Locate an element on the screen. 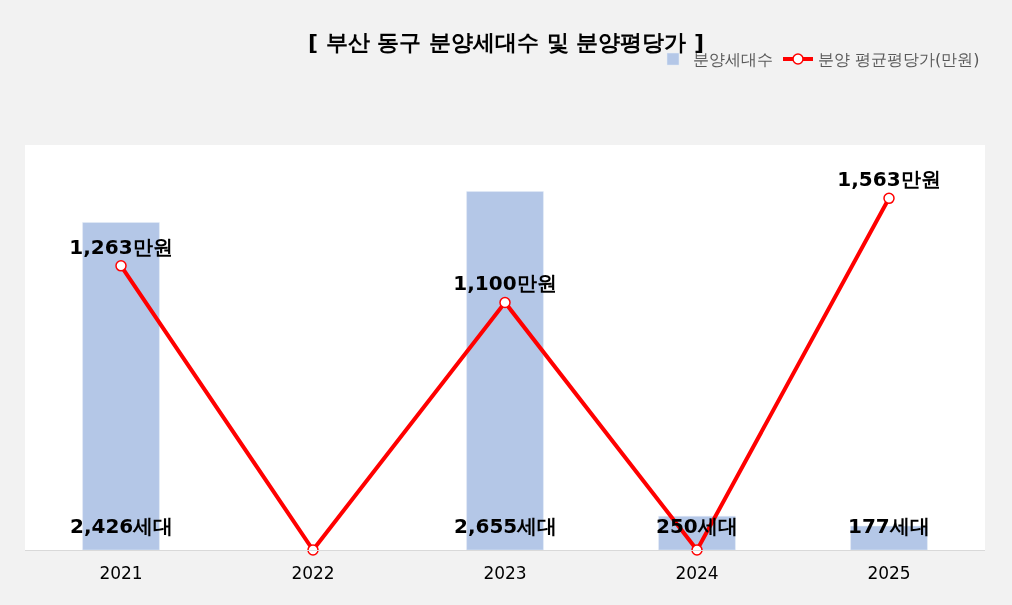 The image size is (1012, 605). data-label: 2,426세대 is located at coordinates (122, 526).